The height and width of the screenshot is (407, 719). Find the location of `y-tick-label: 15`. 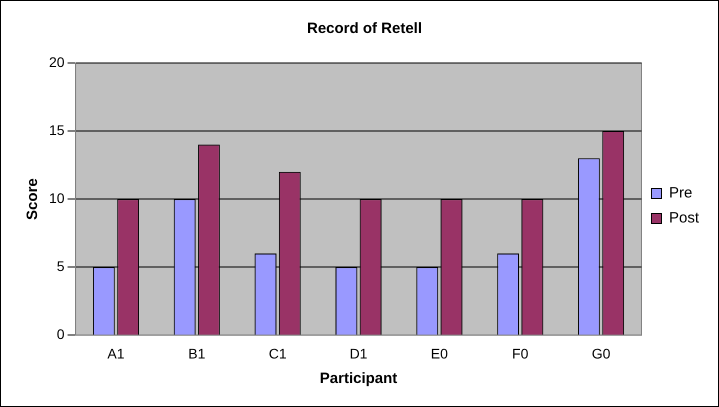

y-tick-label: 15 is located at coordinates (56, 130).